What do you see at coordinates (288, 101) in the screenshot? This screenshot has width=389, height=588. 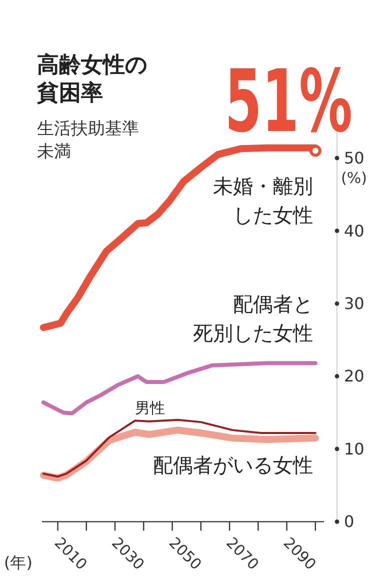 I see `annotation: 51%` at bounding box center [288, 101].